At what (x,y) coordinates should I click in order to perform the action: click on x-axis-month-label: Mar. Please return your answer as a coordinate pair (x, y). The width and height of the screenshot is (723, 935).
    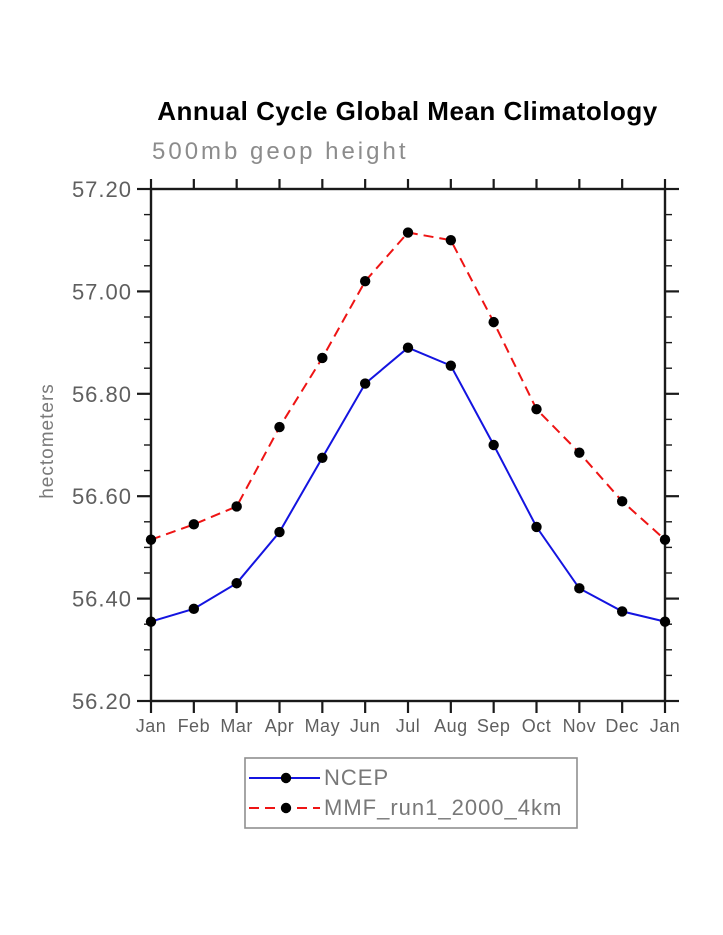
    Looking at the image, I should click on (236, 726).